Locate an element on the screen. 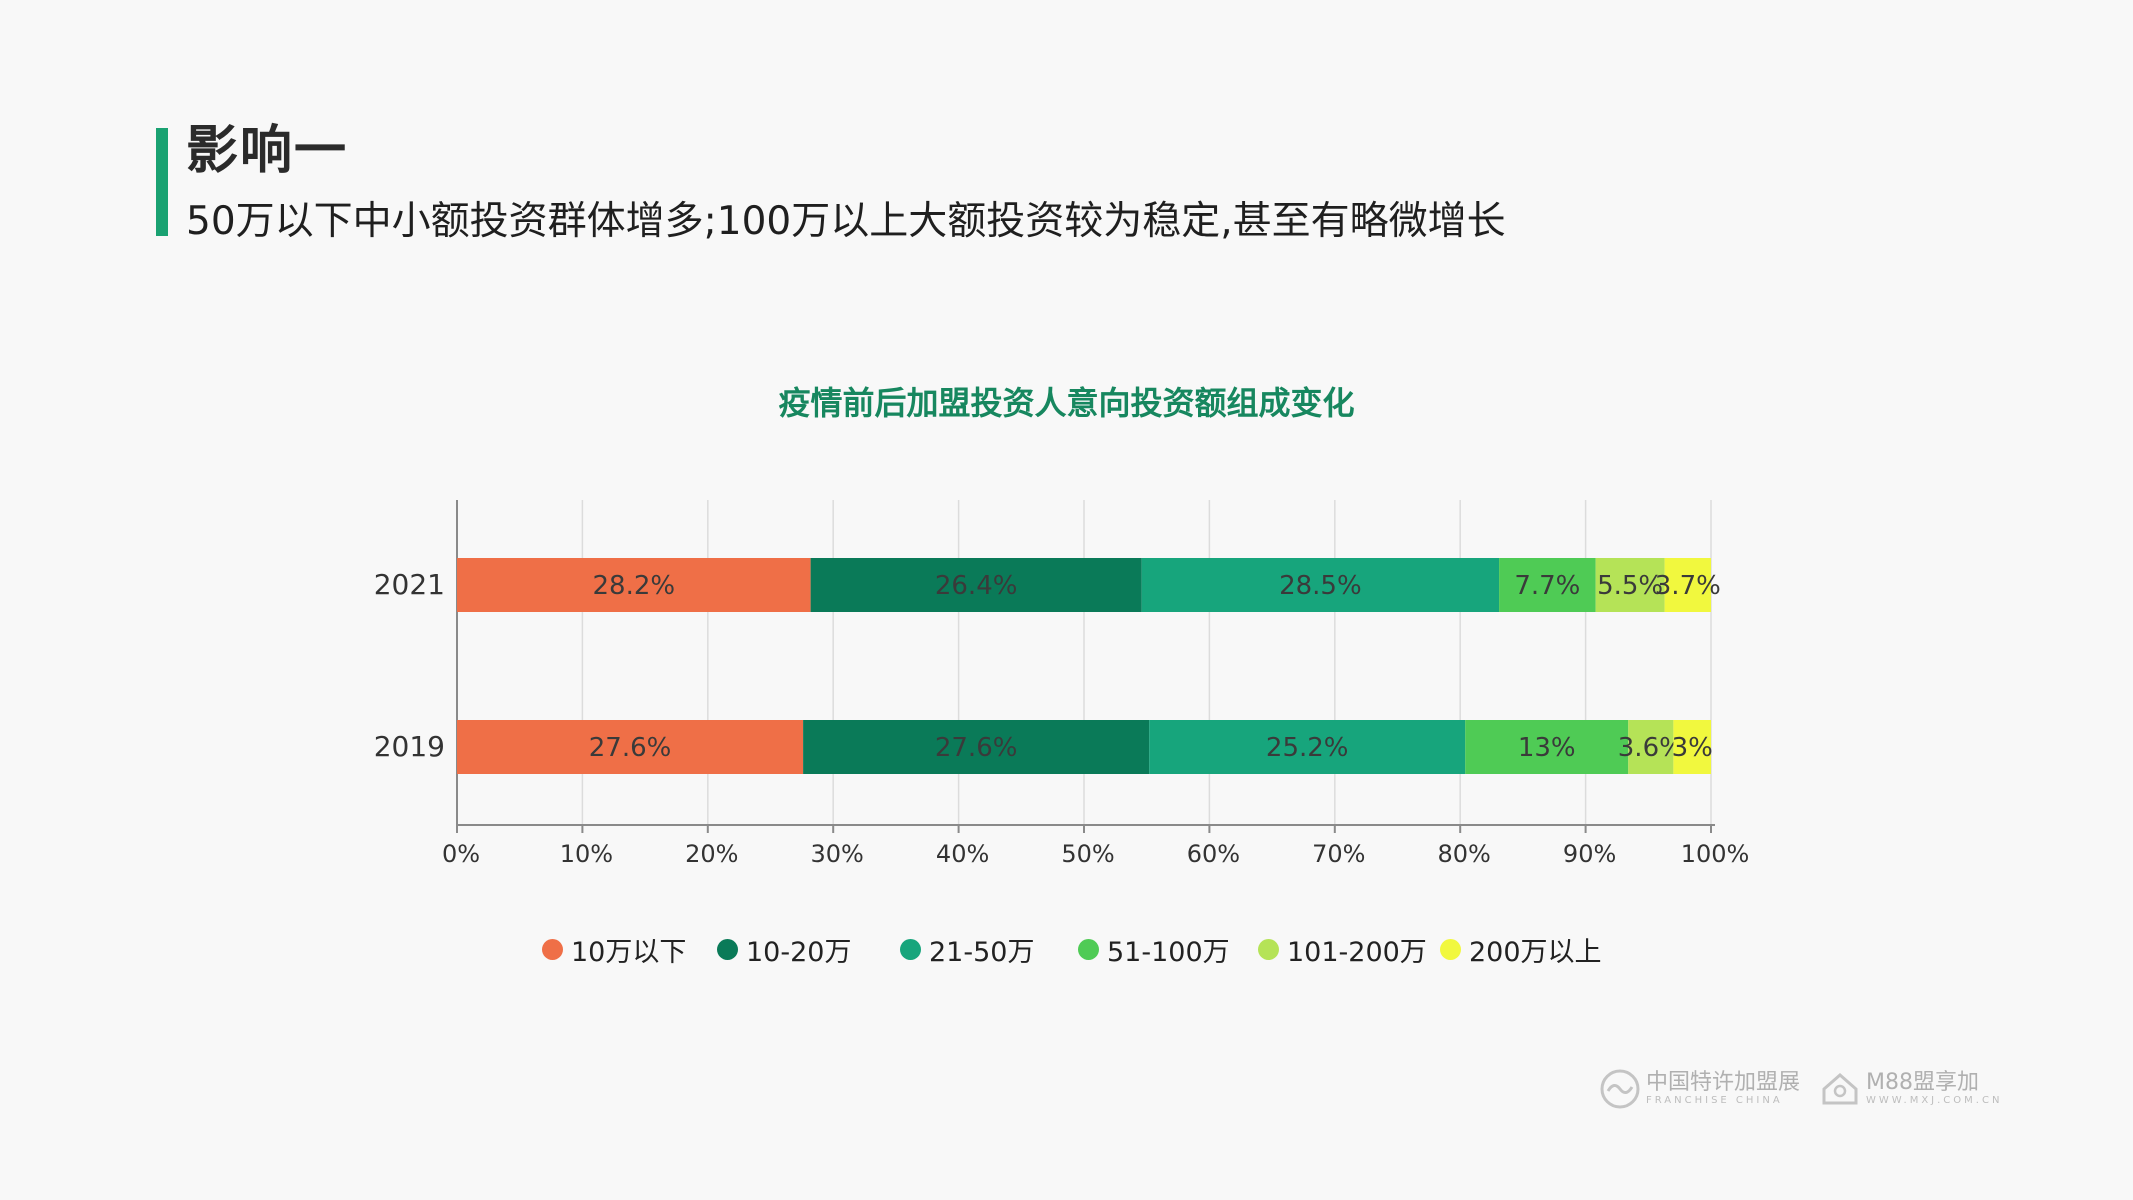  x-tick-label: 40% is located at coordinates (962, 854).